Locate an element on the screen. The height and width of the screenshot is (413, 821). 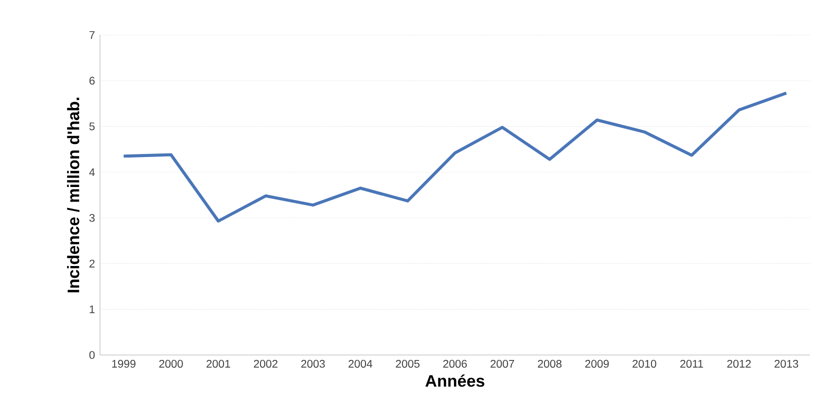
x-tick-label: 2004 is located at coordinates (360, 364).